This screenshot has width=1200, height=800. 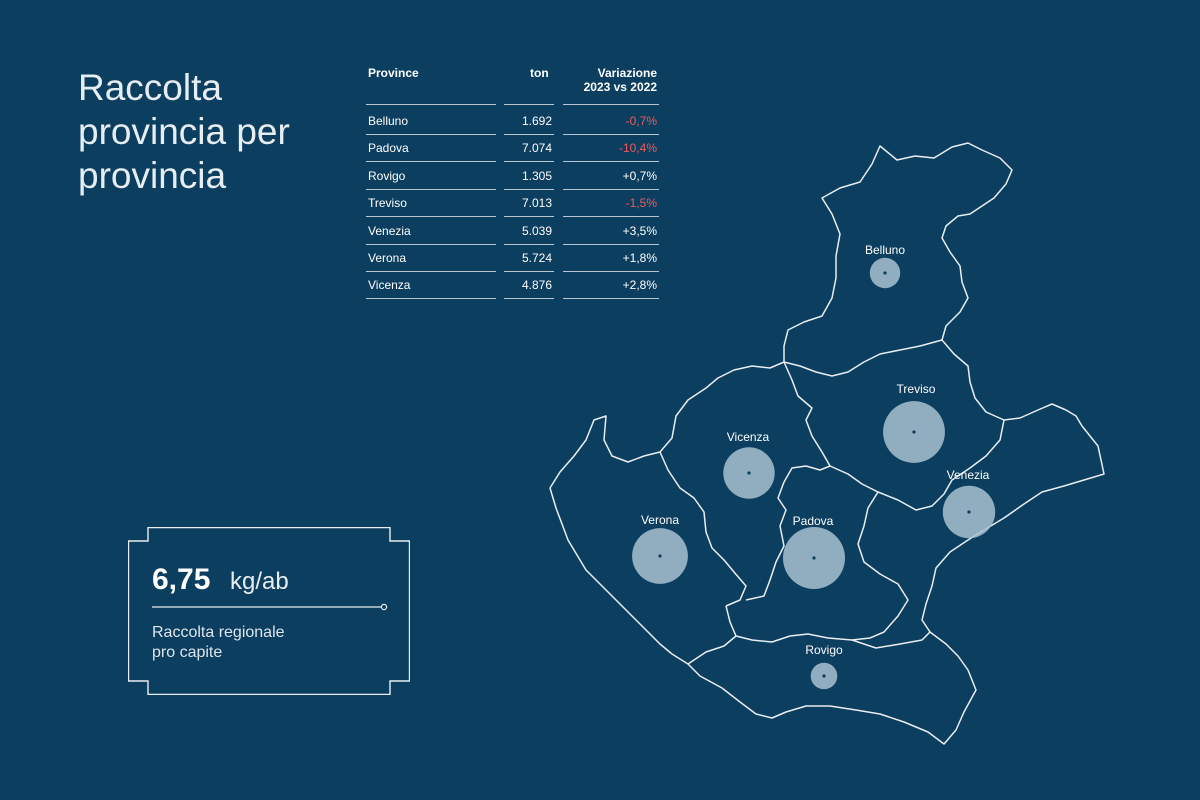 What do you see at coordinates (262, 643) in the screenshot?
I see `stat-caption: Raccolta regionale pro capite` at bounding box center [262, 643].